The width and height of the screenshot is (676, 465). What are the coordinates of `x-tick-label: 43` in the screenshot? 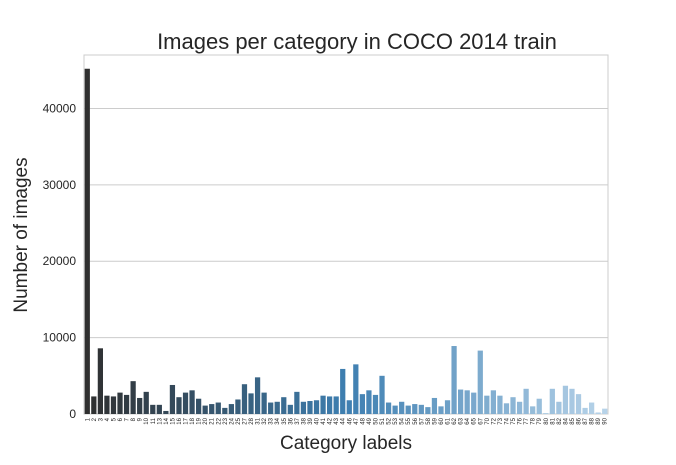 It's located at (337, 420).